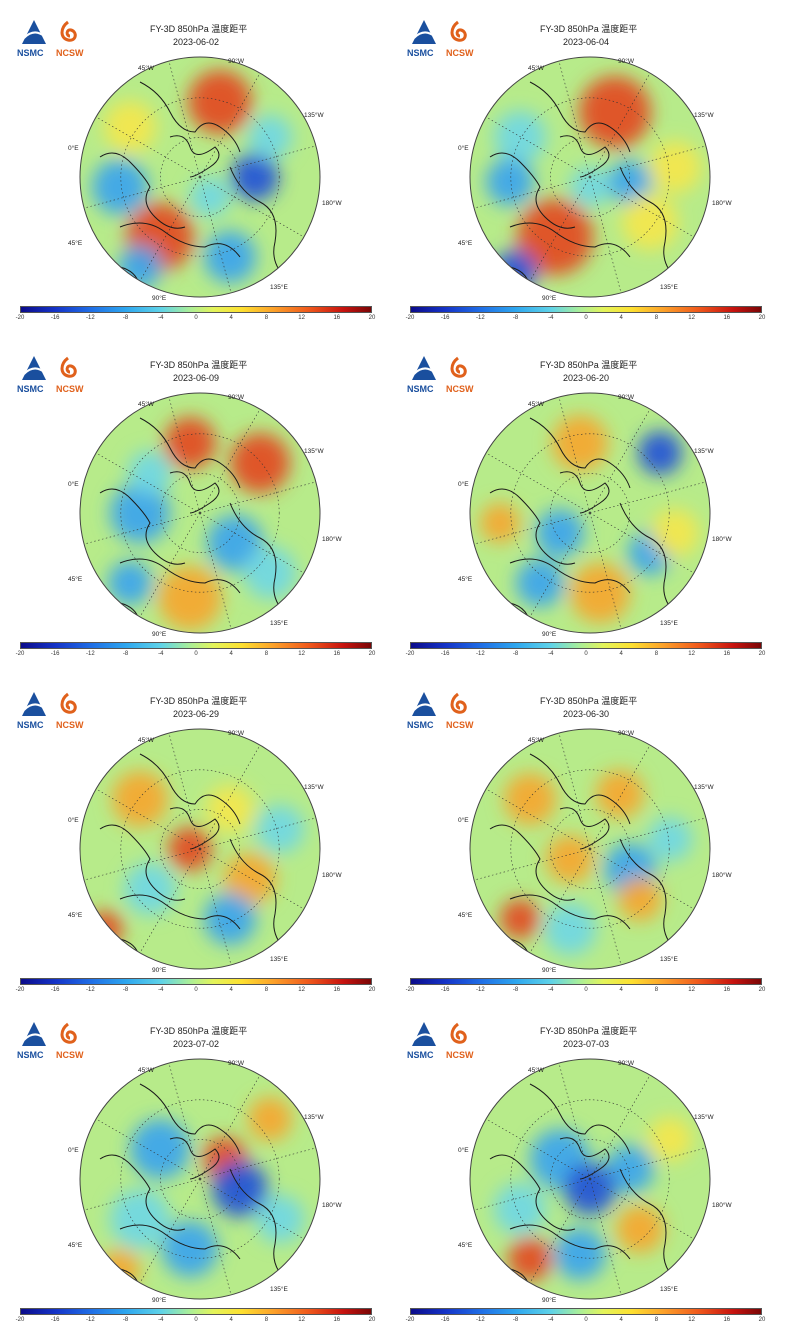 The width and height of the screenshot is (800, 1344). Describe the element at coordinates (458, 31) in the screenshot. I see `ncsw-logo-icon` at that location.